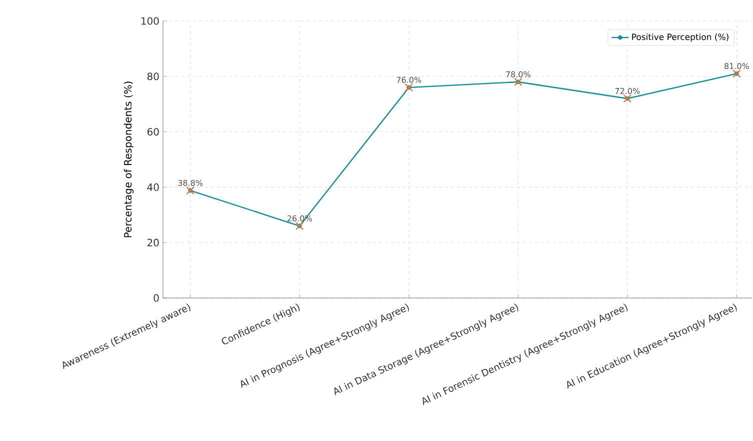 The image size is (753, 441). I want to click on y-tick-label: 20, so click(153, 242).